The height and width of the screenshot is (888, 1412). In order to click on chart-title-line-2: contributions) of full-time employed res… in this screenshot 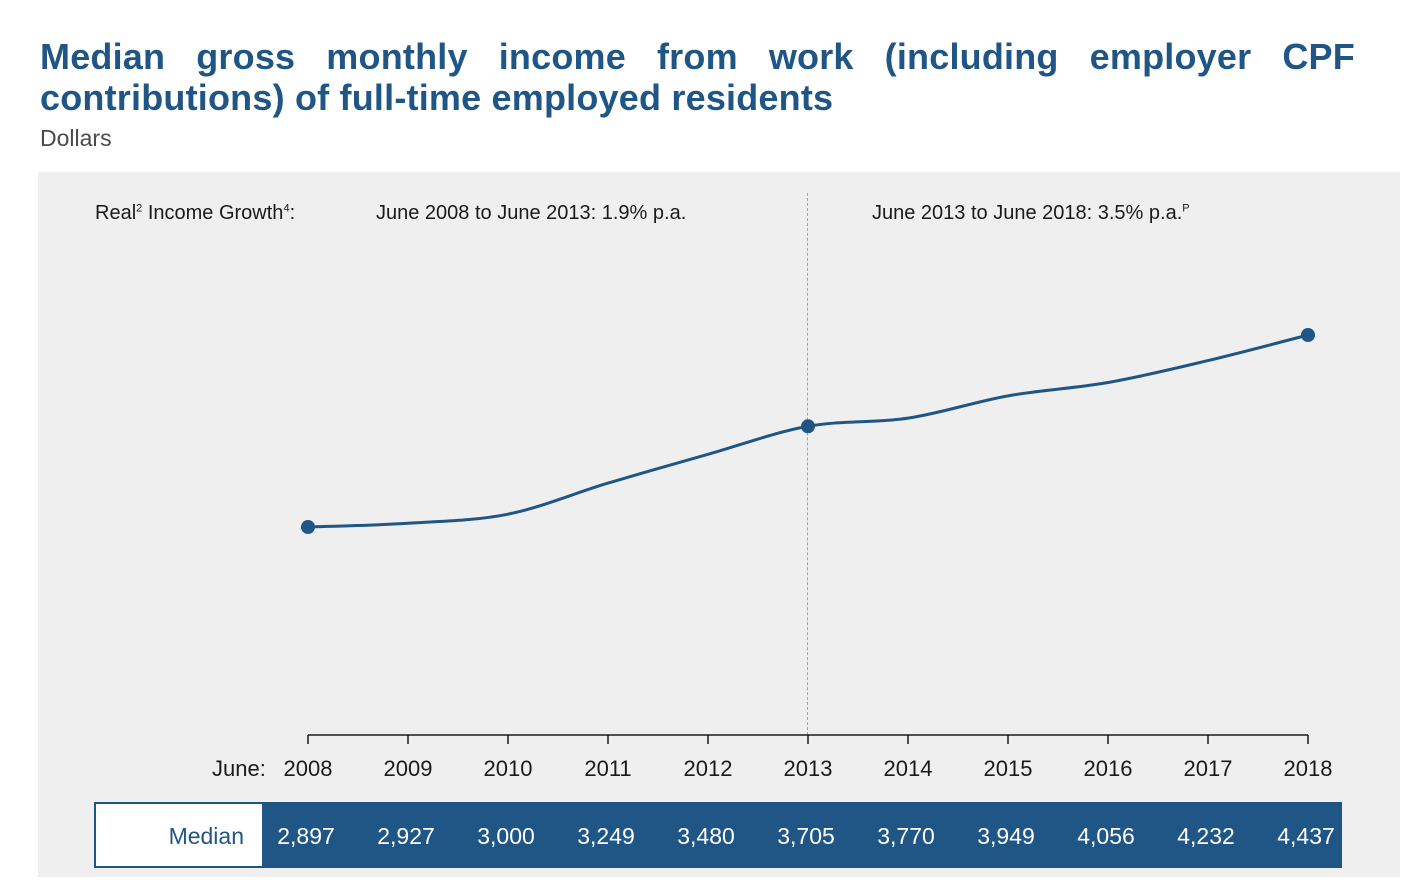, I will do `click(437, 97)`.